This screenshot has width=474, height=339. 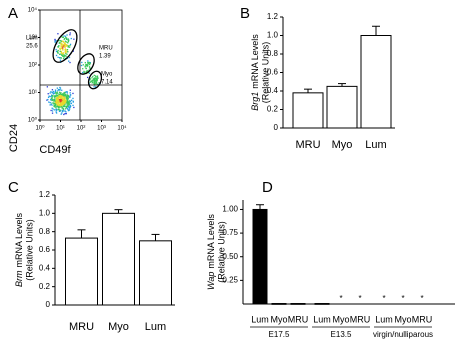 I want to click on x-tick-label: Lum, so click(x=375, y=145).